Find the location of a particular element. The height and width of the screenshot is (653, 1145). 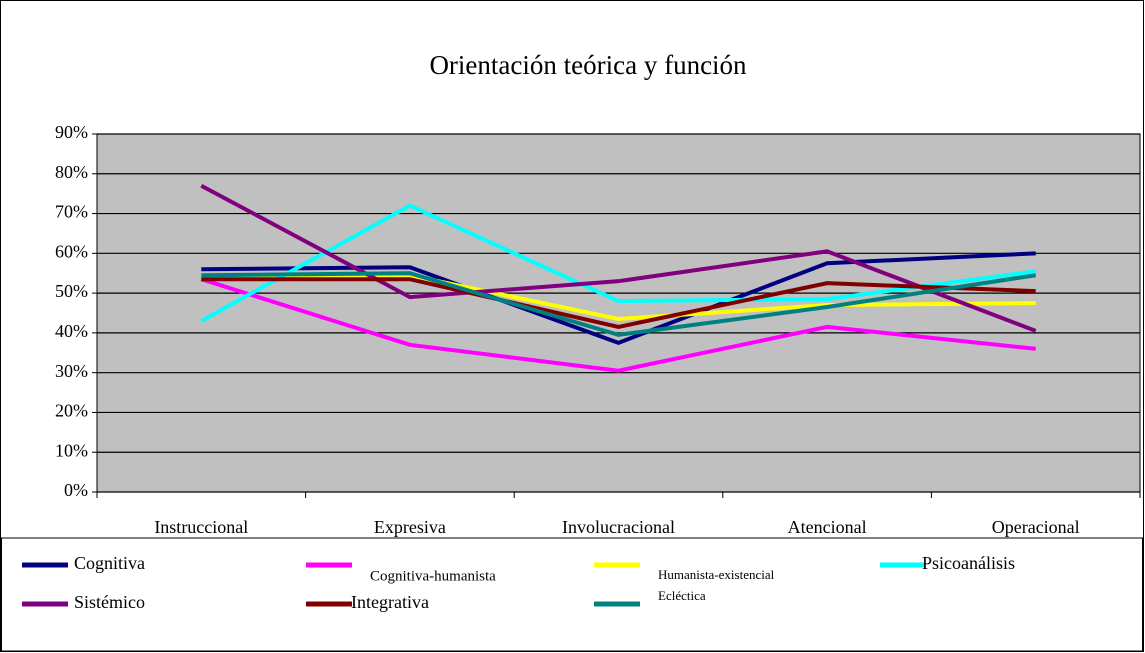

x-tick-label: Operacional is located at coordinates (1036, 527).